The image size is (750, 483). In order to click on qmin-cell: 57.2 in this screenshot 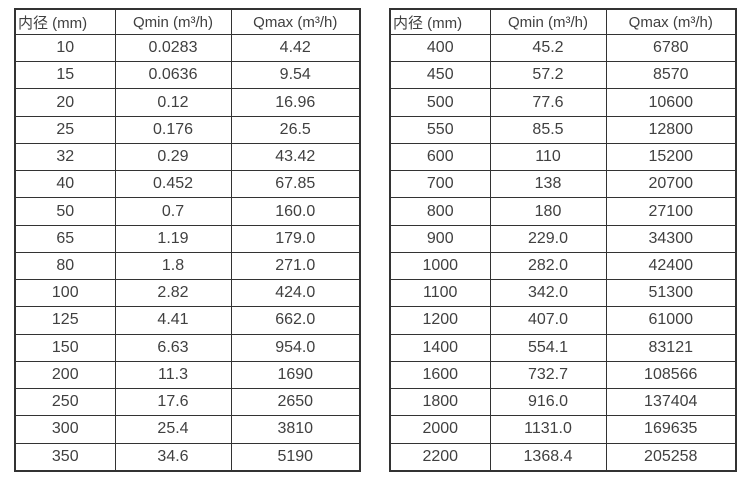, I will do `click(548, 75)`.